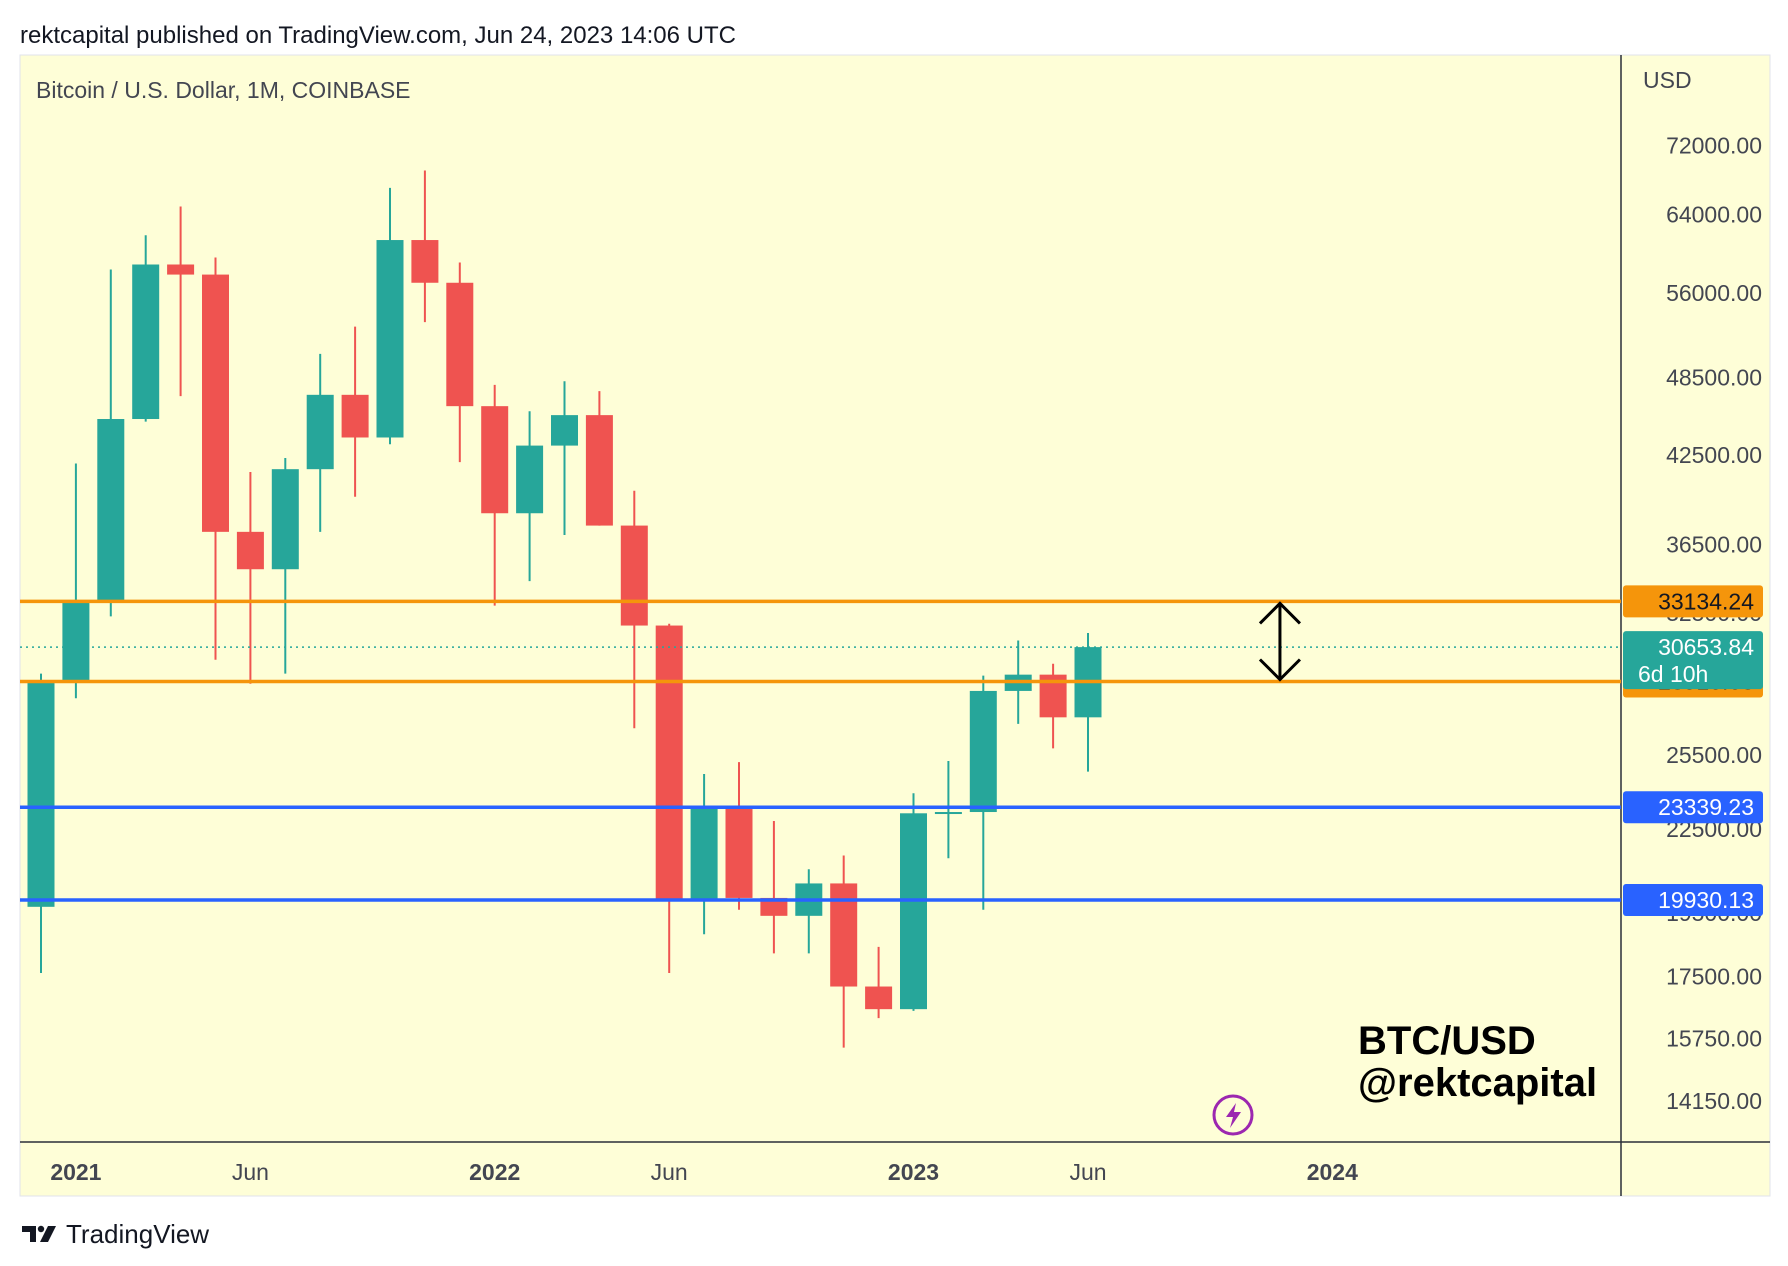 Image resolution: width=1788 pixels, height=1266 pixels. I want to click on level-price-label: 19930.13, so click(1693, 899).